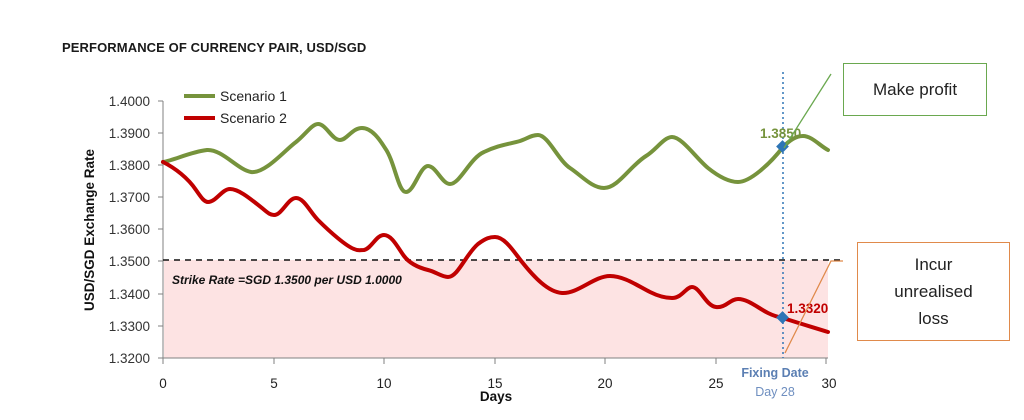  I want to click on x-tick: 30, so click(828, 383).